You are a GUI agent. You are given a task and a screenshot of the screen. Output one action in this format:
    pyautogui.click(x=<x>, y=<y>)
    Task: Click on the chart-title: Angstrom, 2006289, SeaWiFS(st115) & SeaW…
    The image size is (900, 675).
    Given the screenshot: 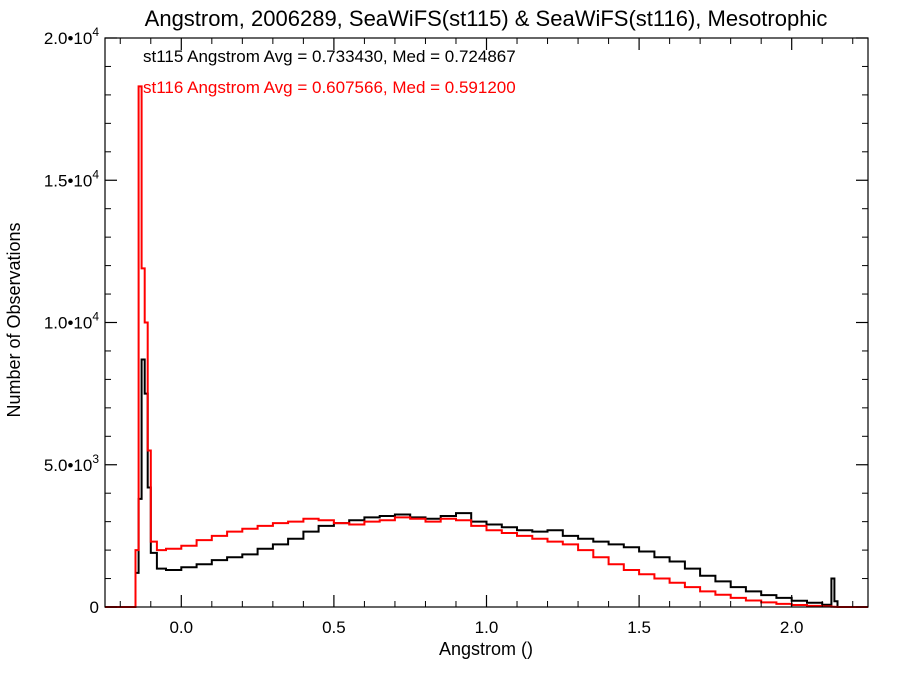 What is the action you would take?
    pyautogui.click(x=486, y=18)
    